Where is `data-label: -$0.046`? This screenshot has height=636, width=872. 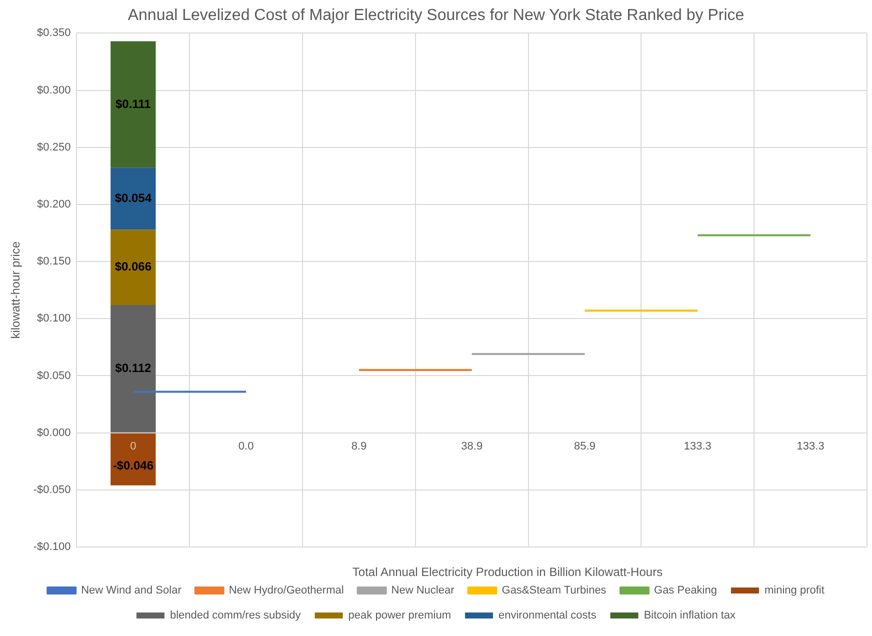
data-label: -$0.046 is located at coordinates (133, 465).